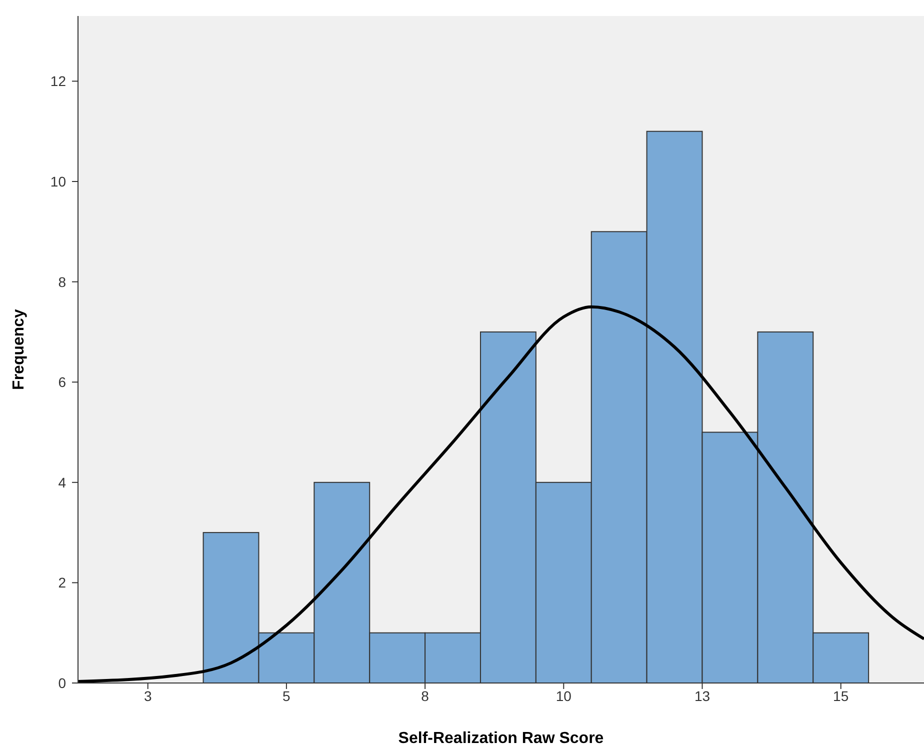 This screenshot has width=924, height=753. What do you see at coordinates (501, 738) in the screenshot?
I see `x-axis-title: Self-Realization Raw Score` at bounding box center [501, 738].